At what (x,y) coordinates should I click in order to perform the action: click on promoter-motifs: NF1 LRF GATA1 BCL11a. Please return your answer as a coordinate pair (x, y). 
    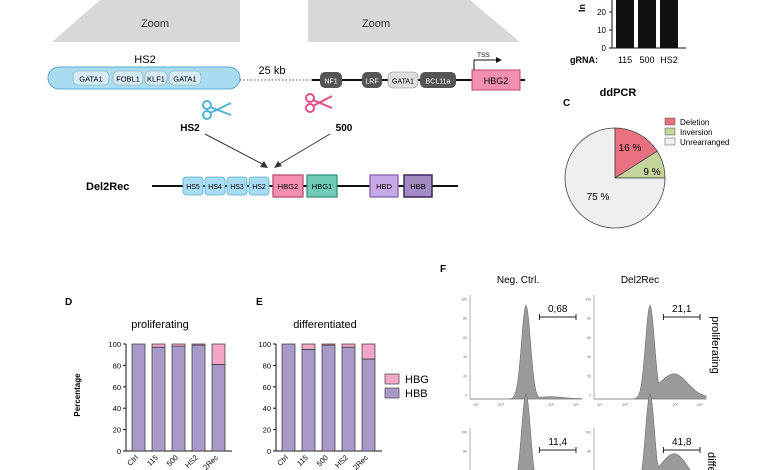
    Looking at the image, I should click on (388, 80).